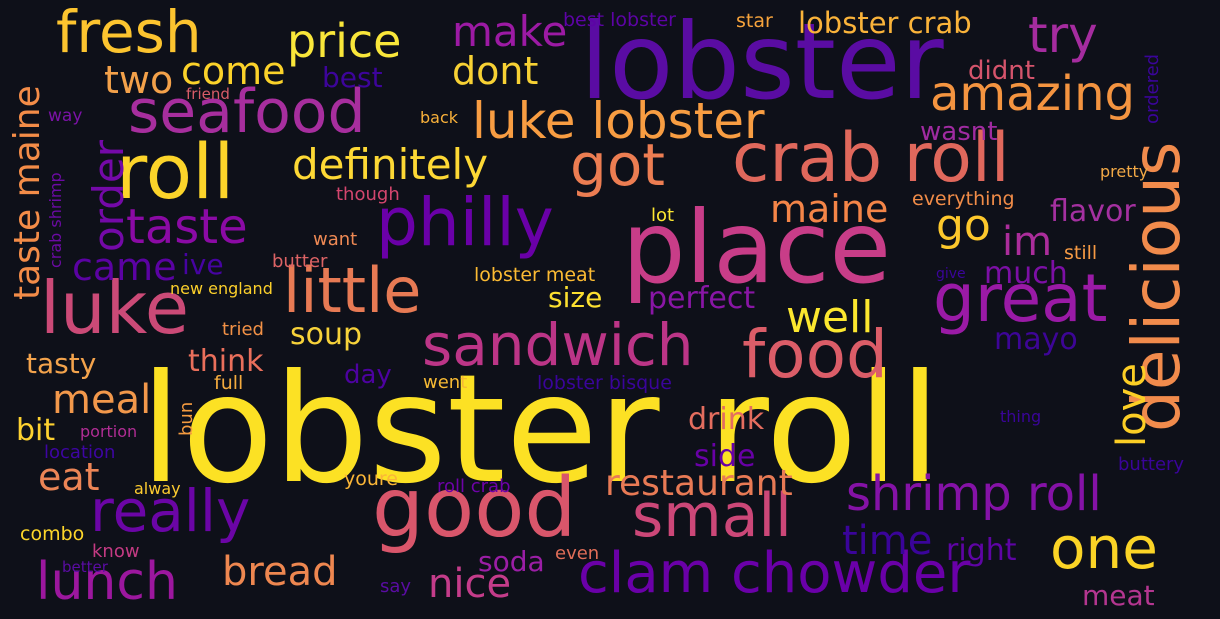 The height and width of the screenshot is (619, 1220). Describe the element at coordinates (371, 479) in the screenshot. I see `word-youre: youre` at that location.